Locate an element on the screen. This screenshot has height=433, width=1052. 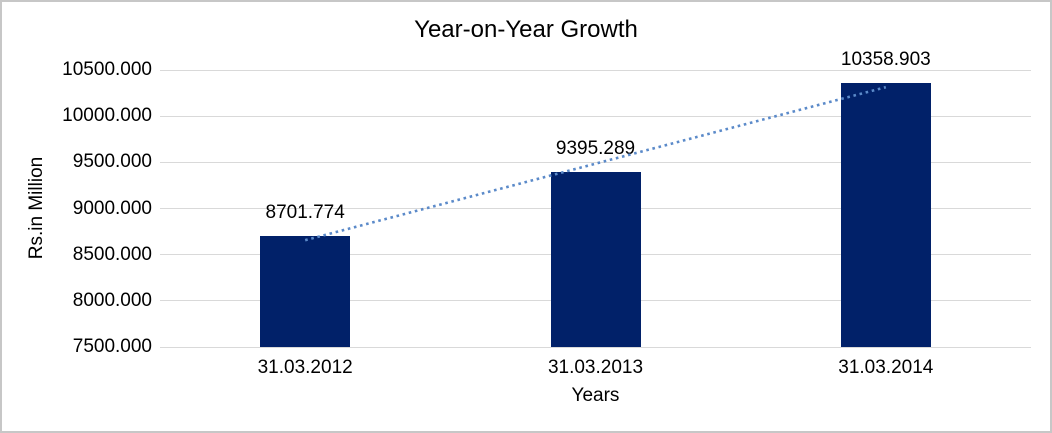
y-tick-label: 9500.000 is located at coordinates (112, 162).